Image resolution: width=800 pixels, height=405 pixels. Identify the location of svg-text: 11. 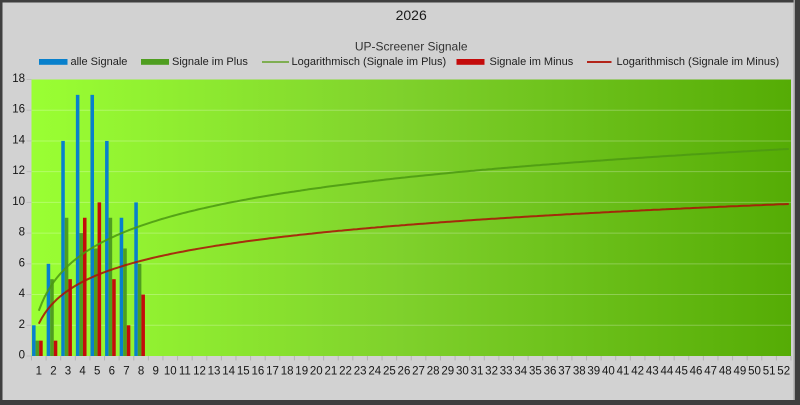
(185, 372).